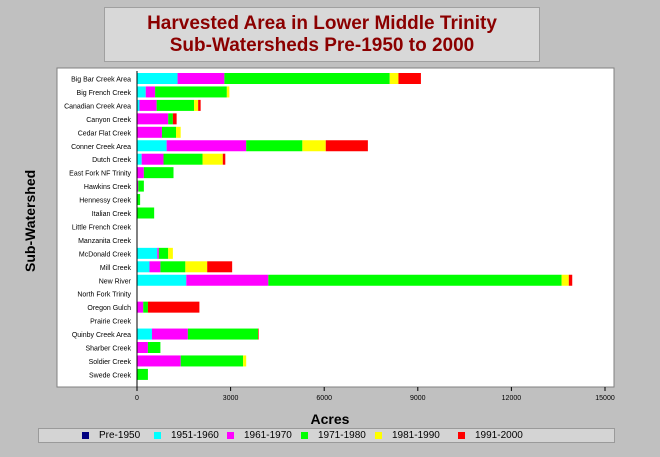  Describe the element at coordinates (105, 133) in the screenshot. I see `category-label-4: Cedar Flat Creek` at that location.